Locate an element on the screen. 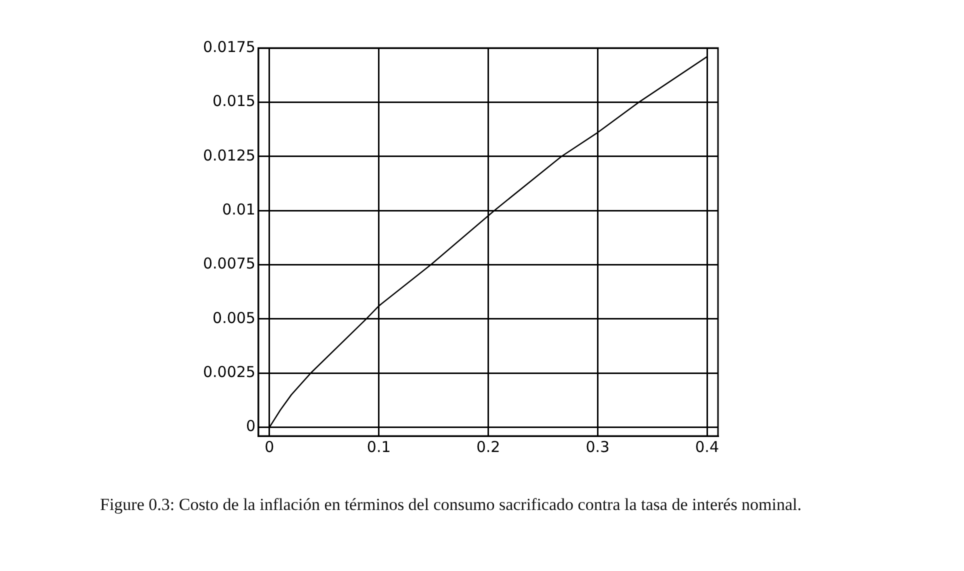 Image resolution: width=964 pixels, height=571 pixels. y-tick-label: 0.0075 is located at coordinates (229, 263).